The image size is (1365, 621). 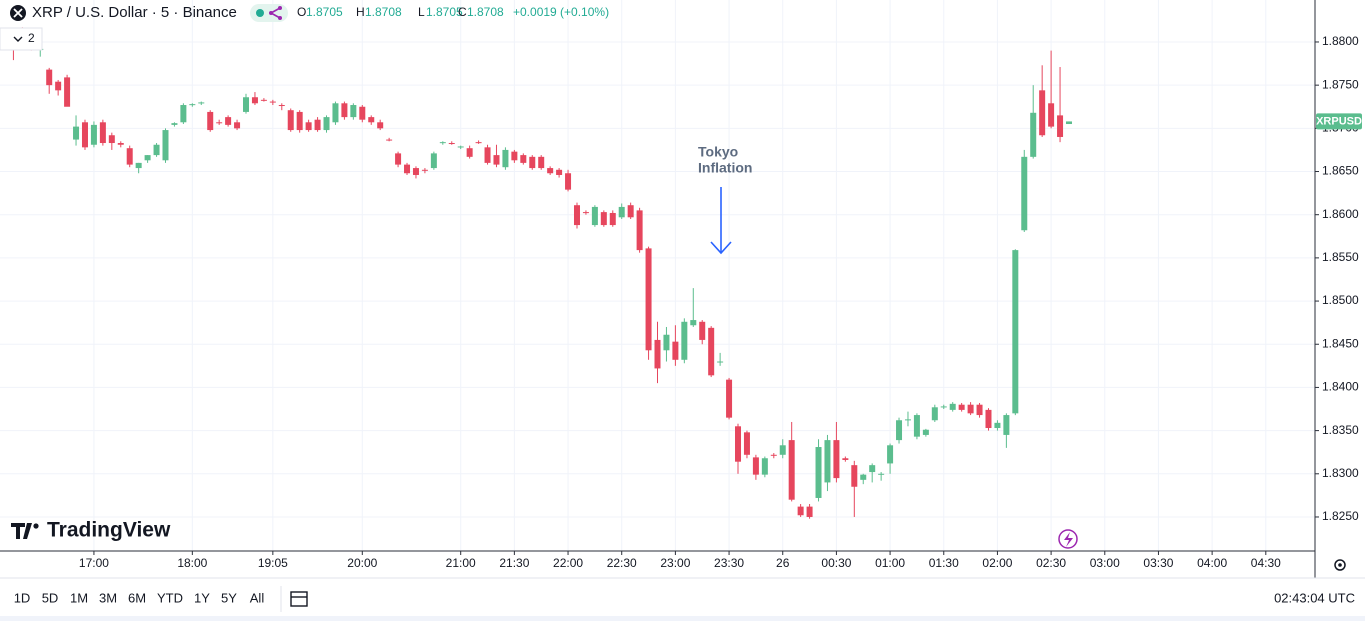 I want to click on range-button: 1M, so click(x=79, y=597).